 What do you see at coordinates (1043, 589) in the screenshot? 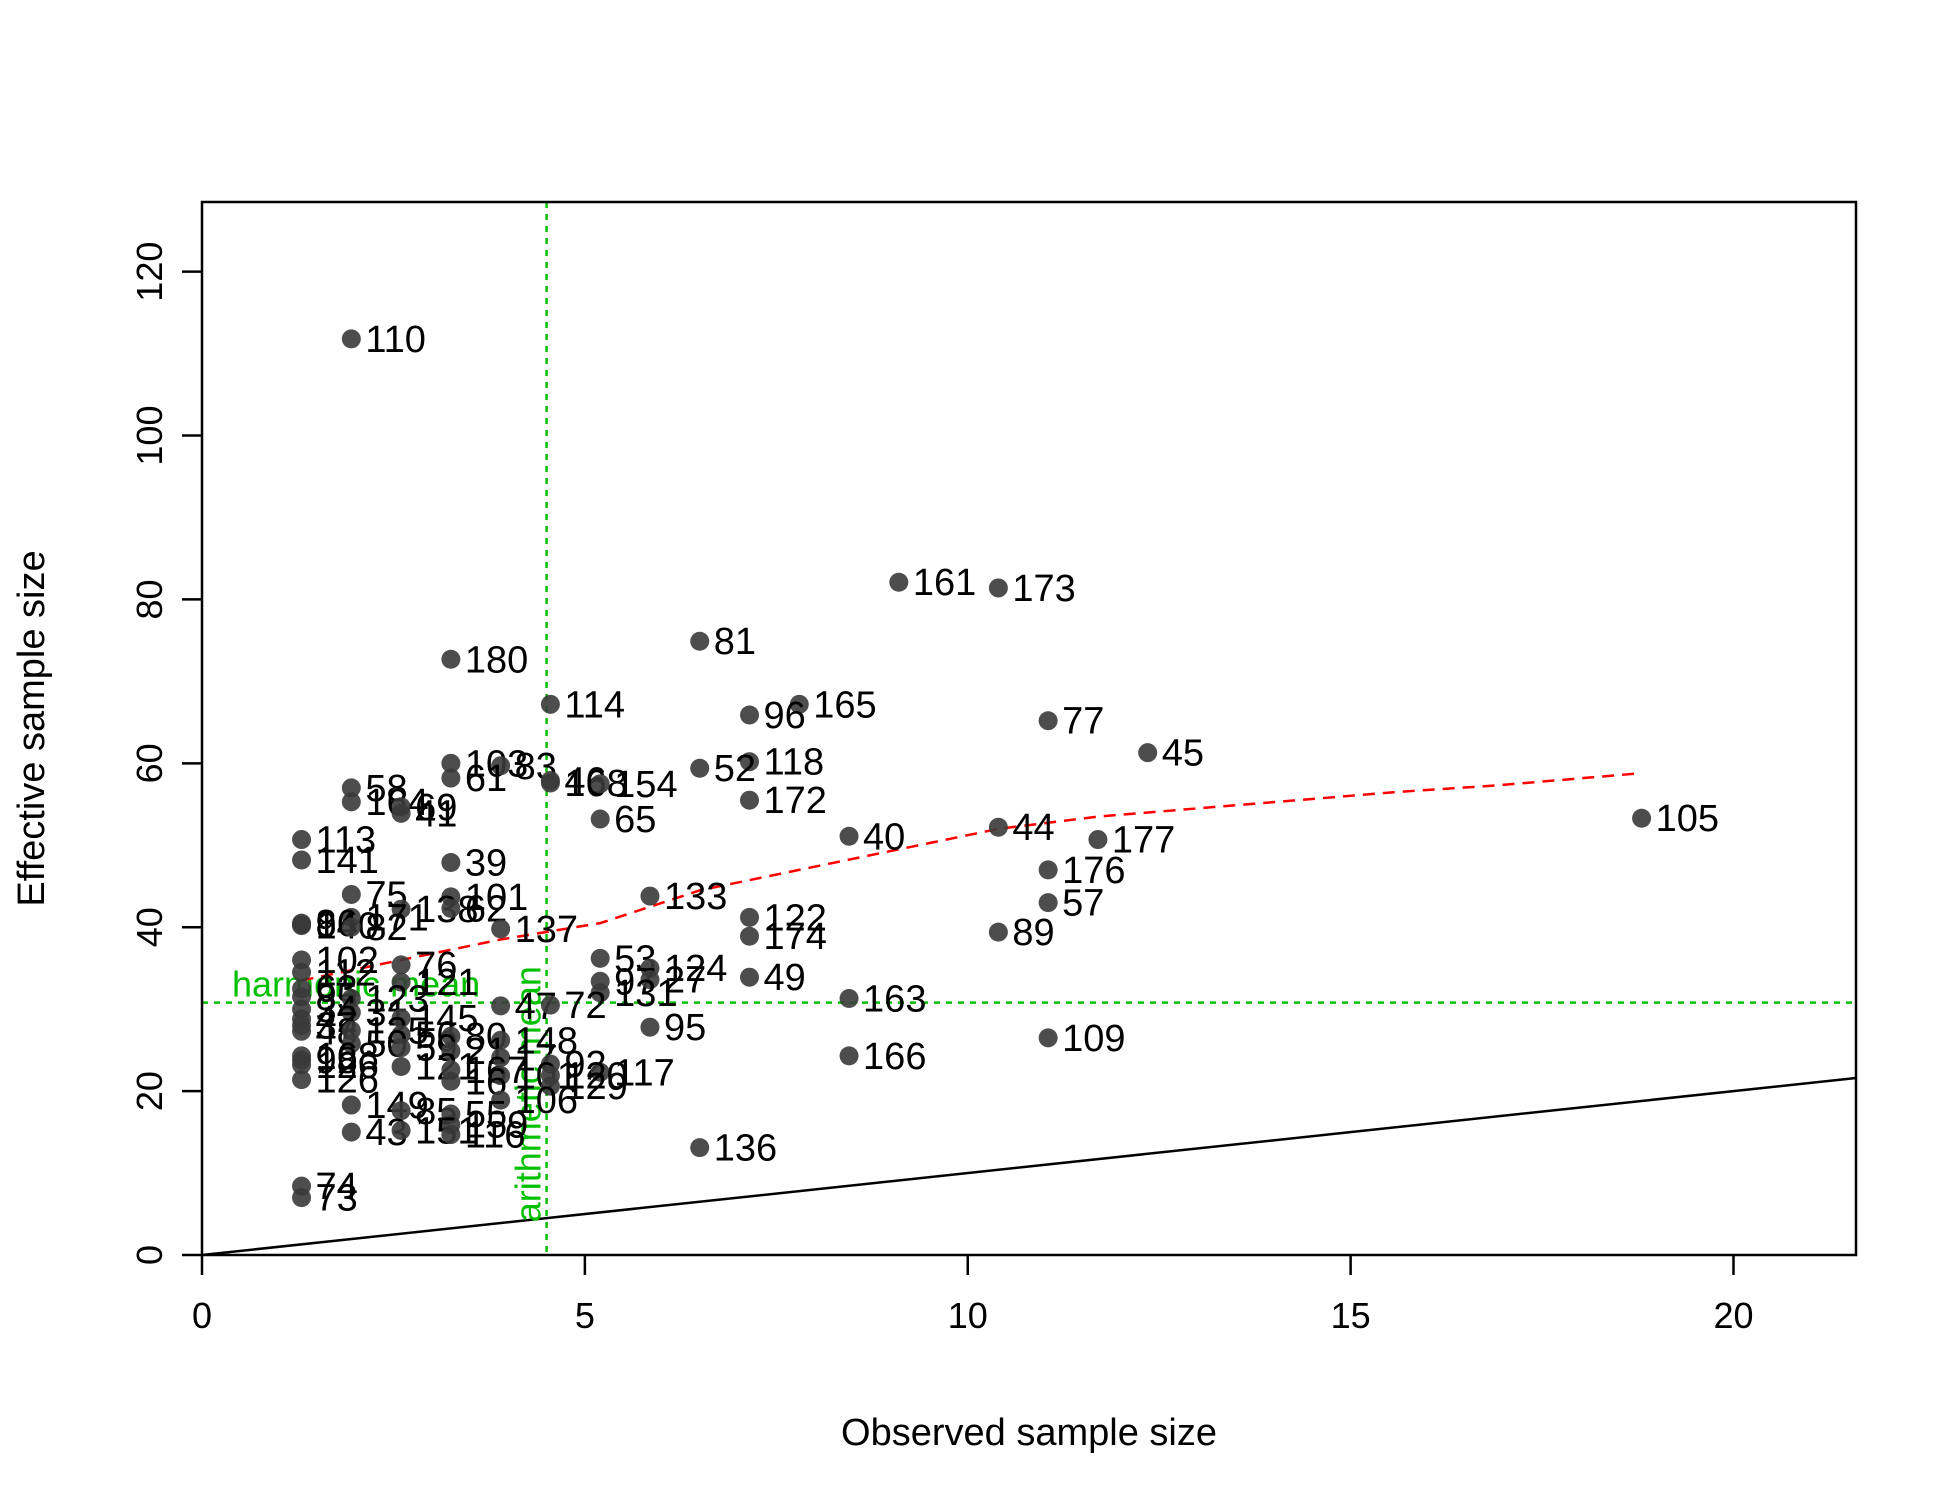
I see `point-label: 173` at bounding box center [1043, 589].